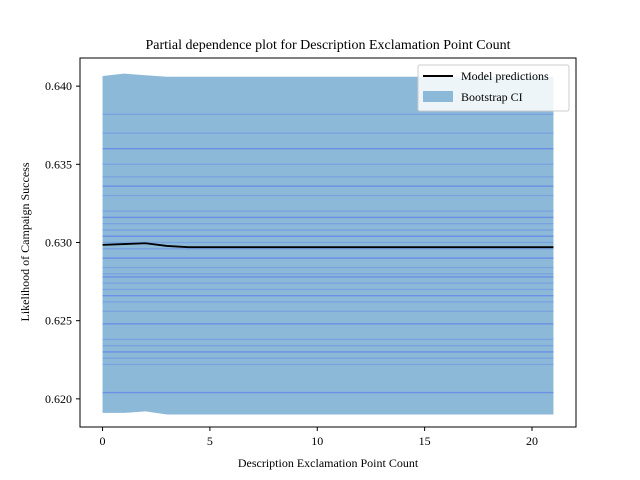 The image size is (640, 480). I want to click on x-tick-label: 5, so click(210, 441).